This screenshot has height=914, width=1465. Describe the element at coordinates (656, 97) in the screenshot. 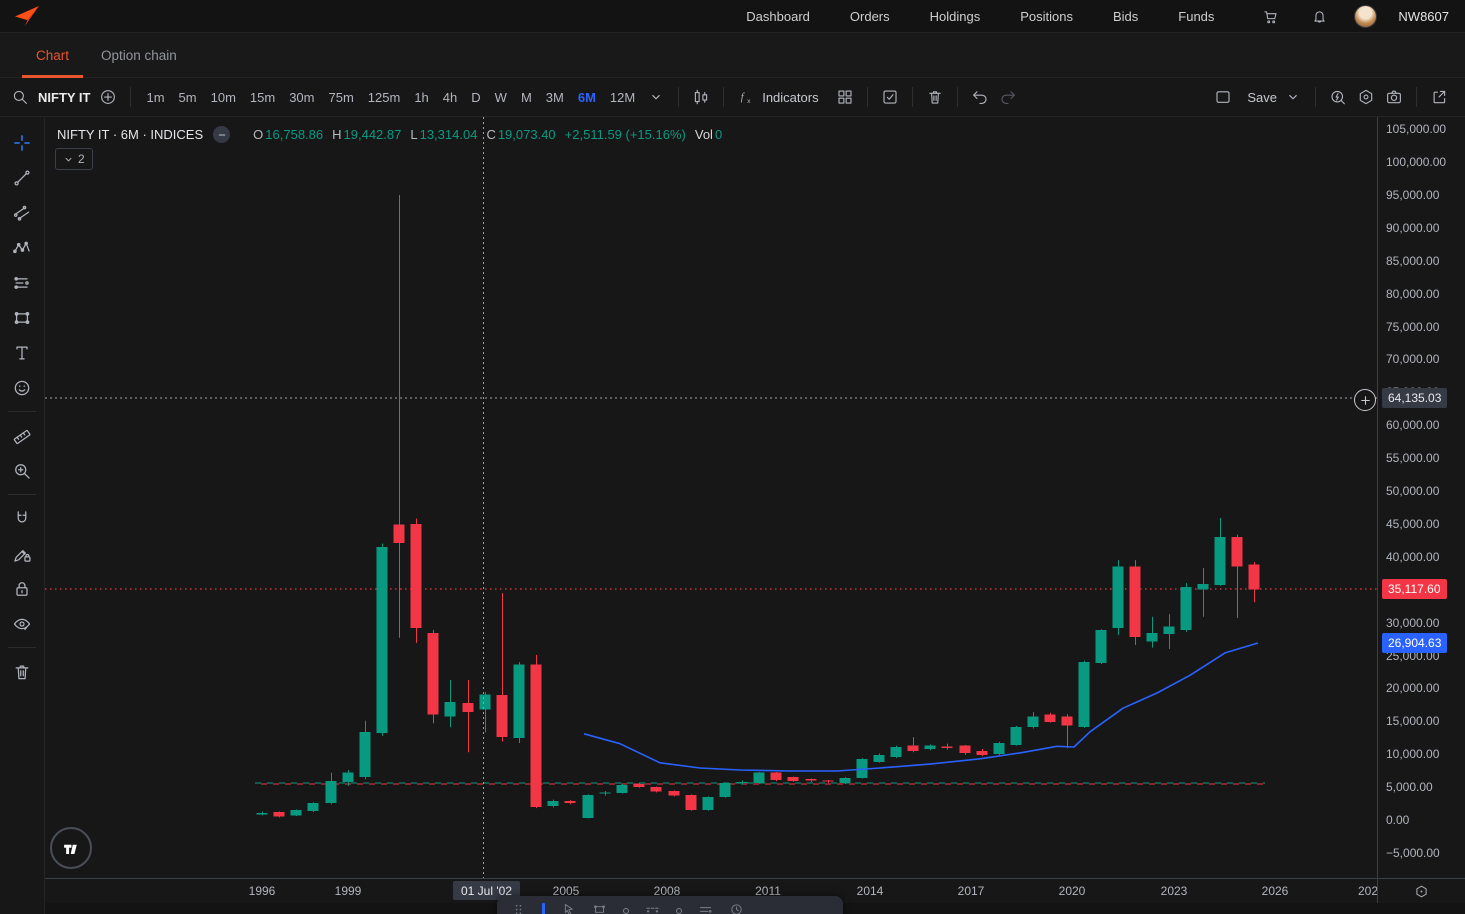

I see `interval-chevron-down-icon` at that location.